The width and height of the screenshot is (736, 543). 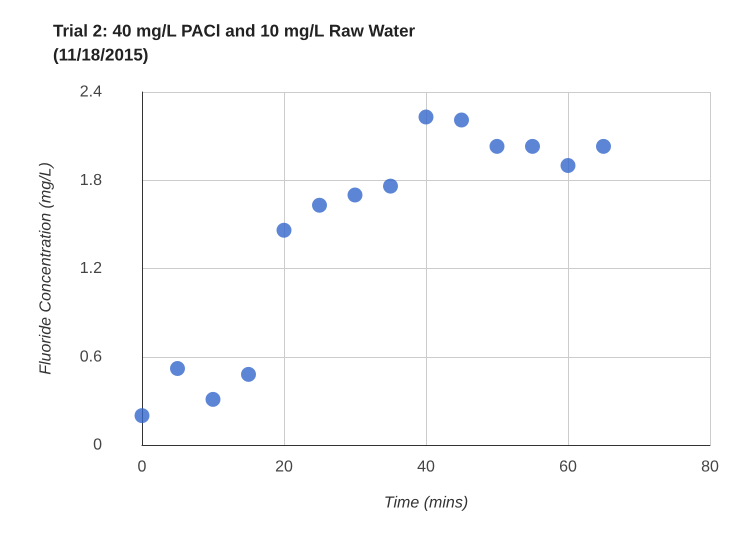 What do you see at coordinates (568, 467) in the screenshot?
I see `x-tick-label: 60` at bounding box center [568, 467].